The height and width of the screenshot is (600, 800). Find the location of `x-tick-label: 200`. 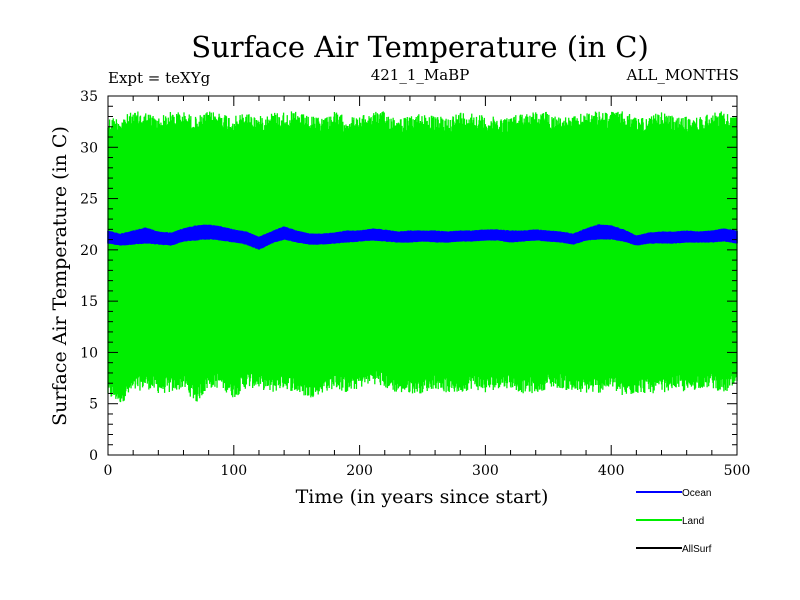

x-tick-label: 200 is located at coordinates (359, 471).